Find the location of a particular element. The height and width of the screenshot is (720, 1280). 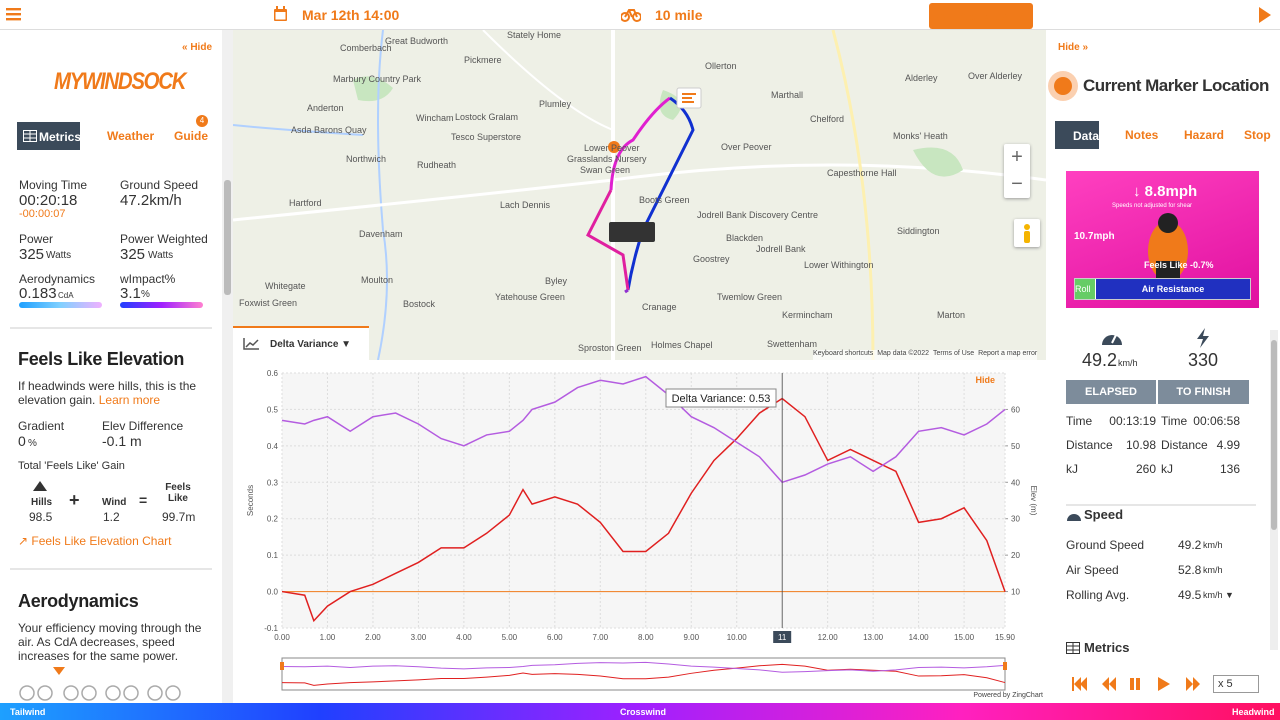

section-title: Feels Like Elevation is located at coordinates (101, 359).